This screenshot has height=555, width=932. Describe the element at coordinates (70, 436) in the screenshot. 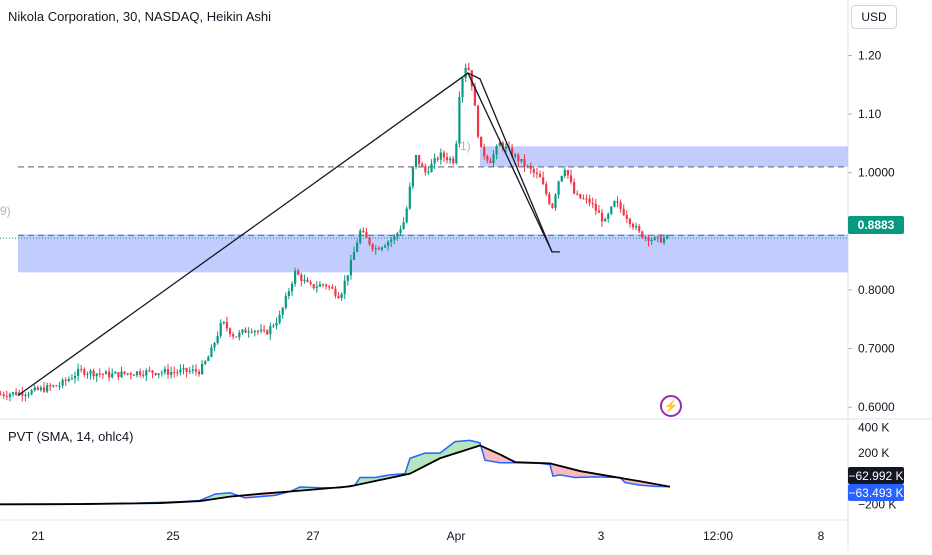

I see `indicator-label: PVT (SMA, 14, ohlc4)` at that location.